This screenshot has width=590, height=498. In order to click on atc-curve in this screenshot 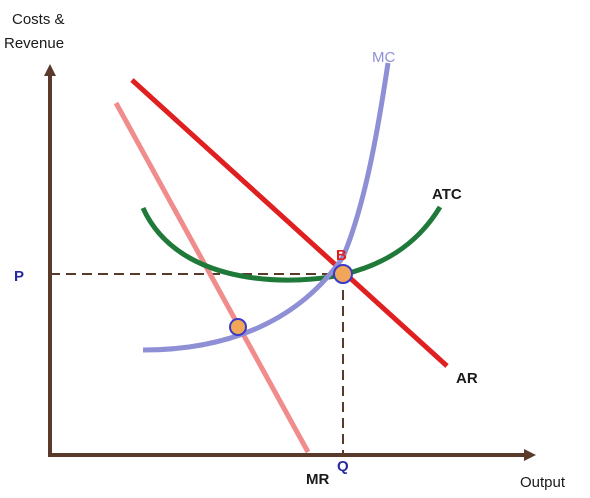, I will do `click(291, 244)`.